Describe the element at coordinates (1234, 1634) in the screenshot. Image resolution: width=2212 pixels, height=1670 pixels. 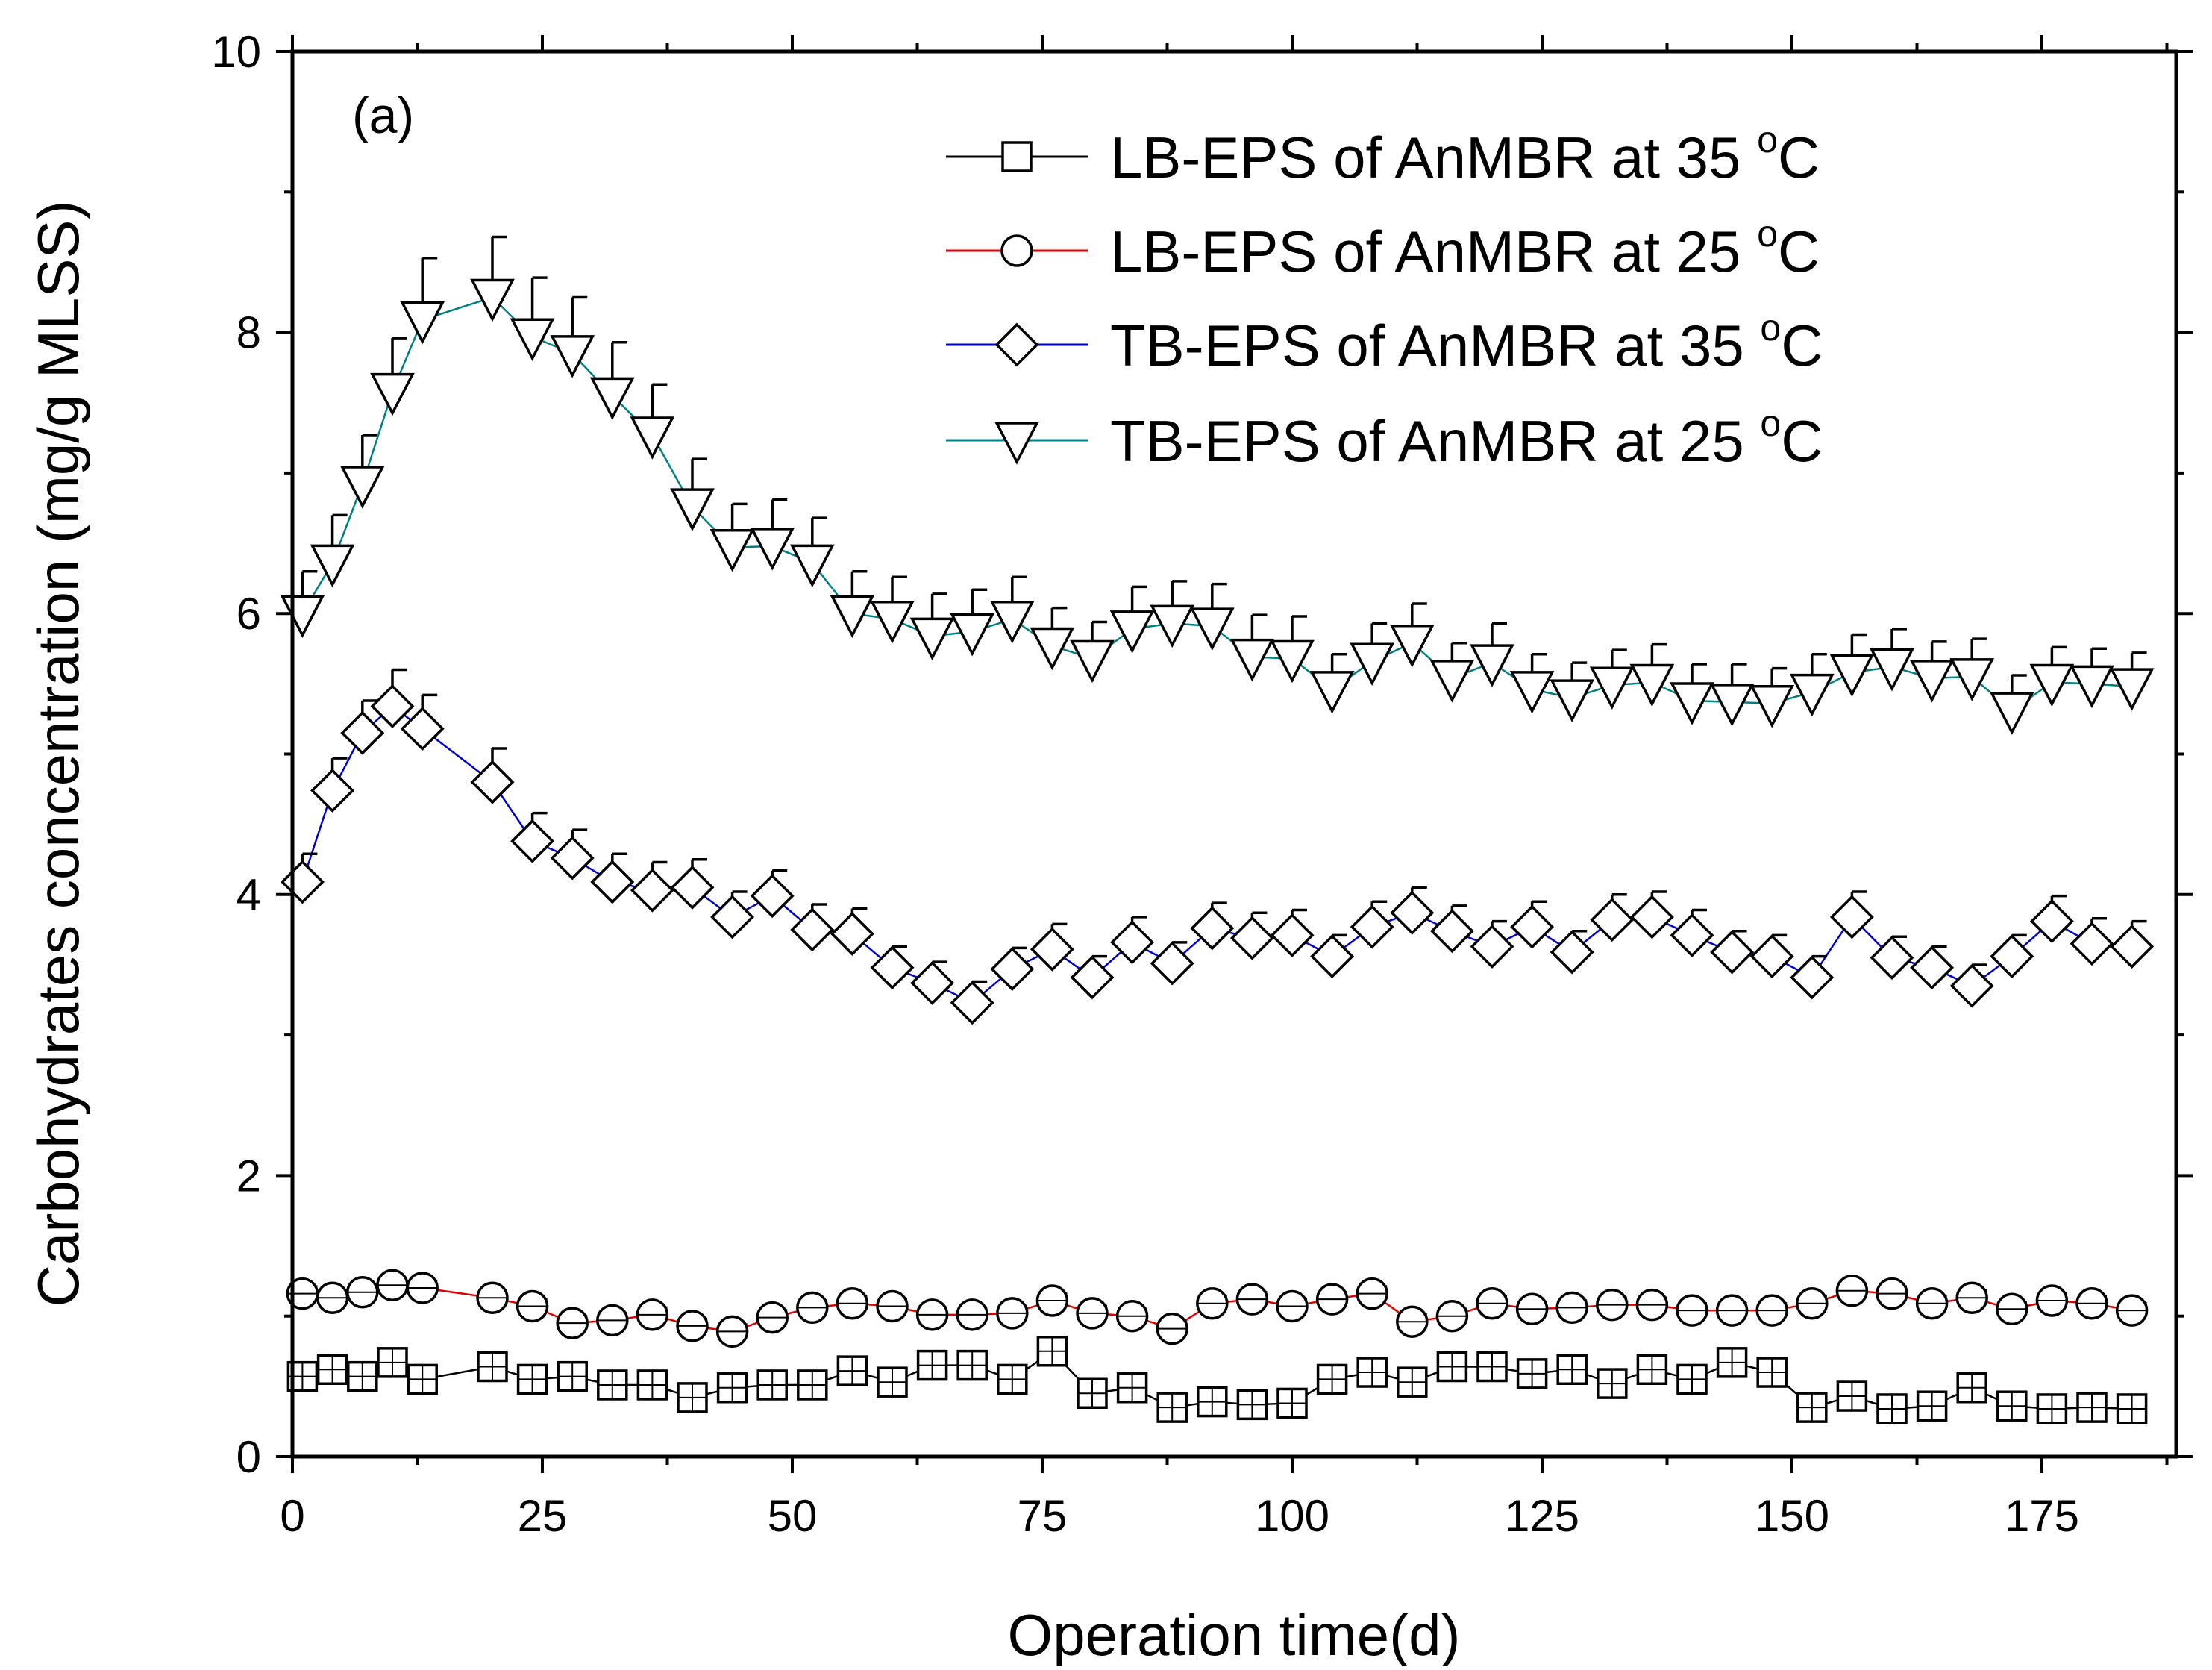
I see `x-axis-title: Operation time(d)` at that location.